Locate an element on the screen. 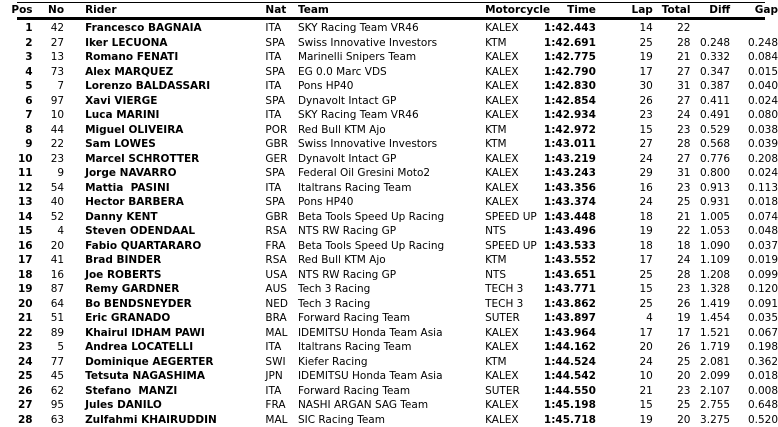  cell-nat: MAL is located at coordinates (276, 419).